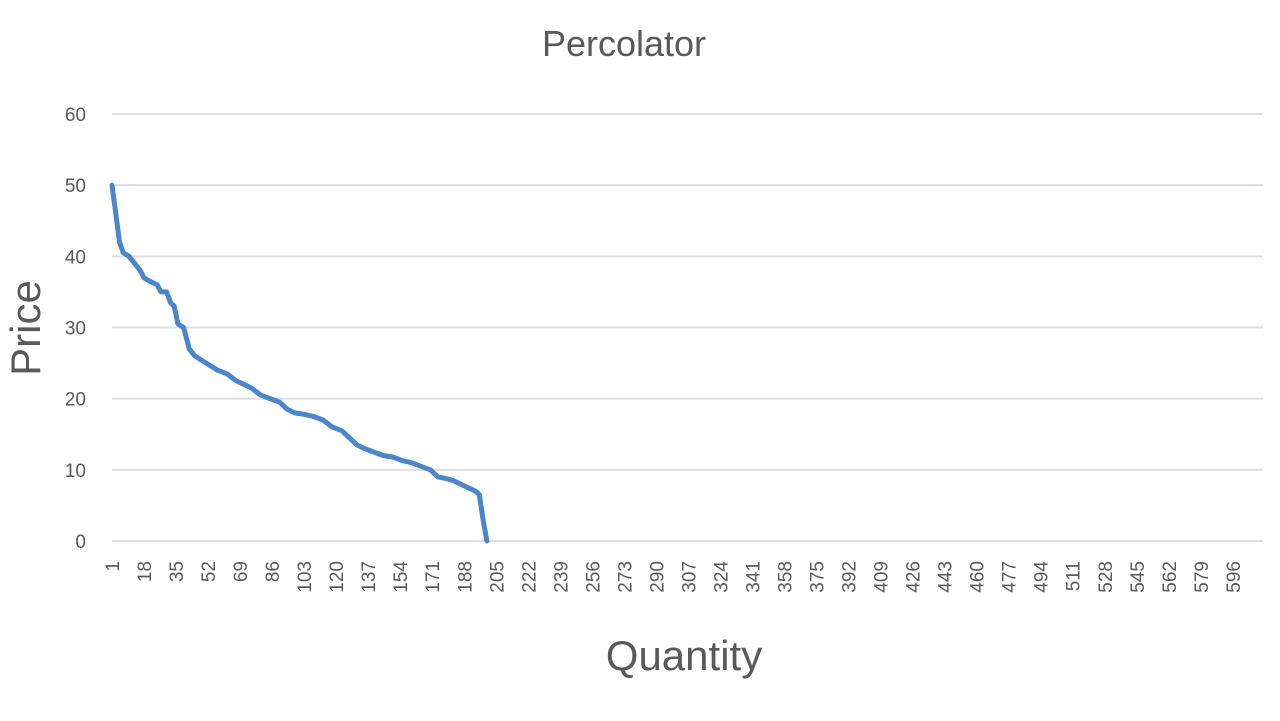  Describe the element at coordinates (850, 577) in the screenshot. I see `x-tick-label: 392` at that location.